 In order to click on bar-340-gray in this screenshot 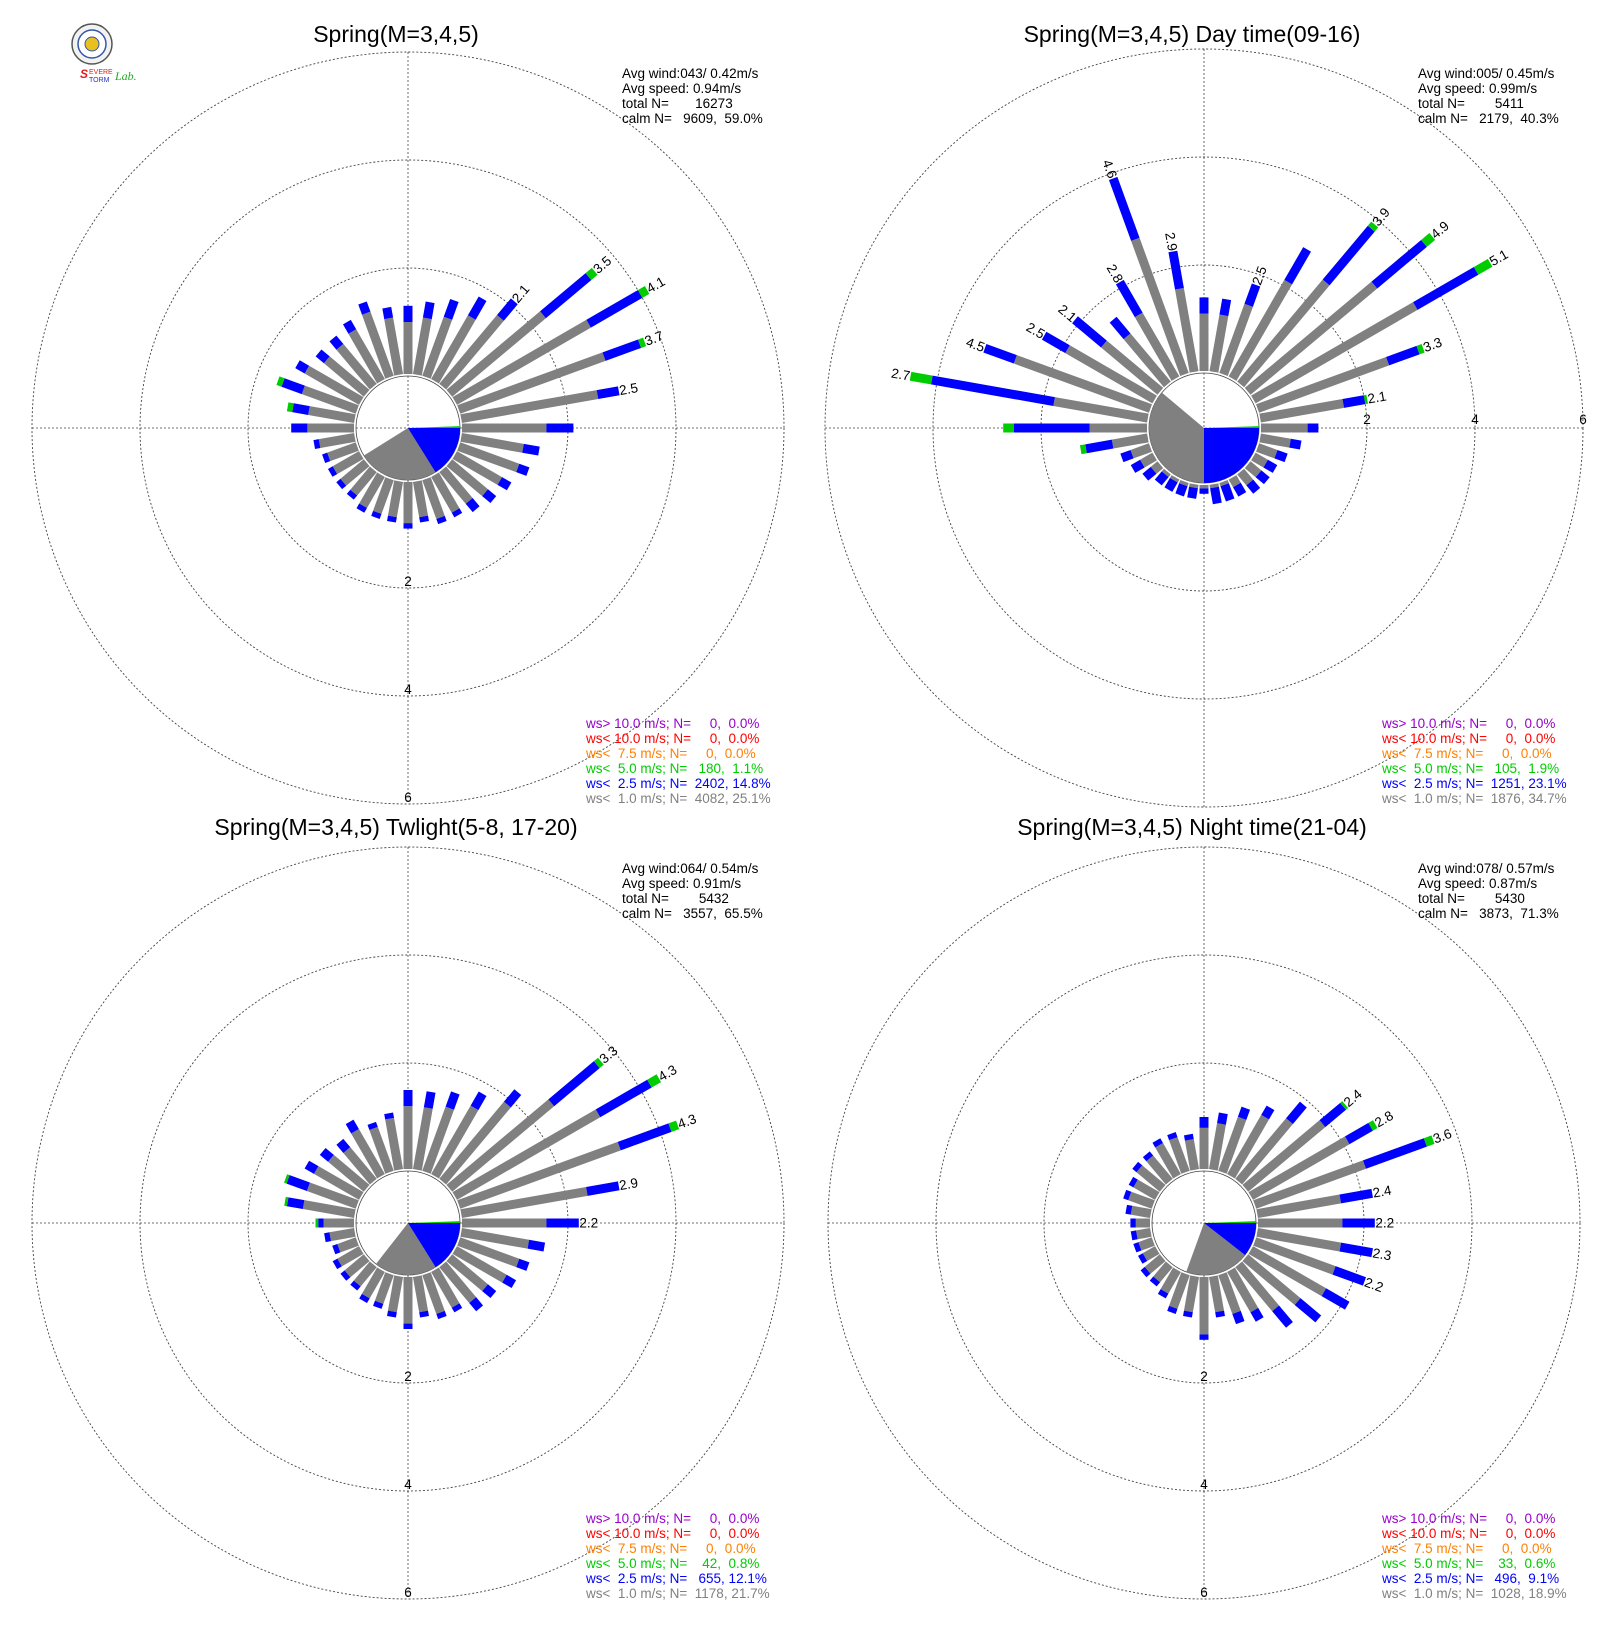, I will do `click(377, 345)`.